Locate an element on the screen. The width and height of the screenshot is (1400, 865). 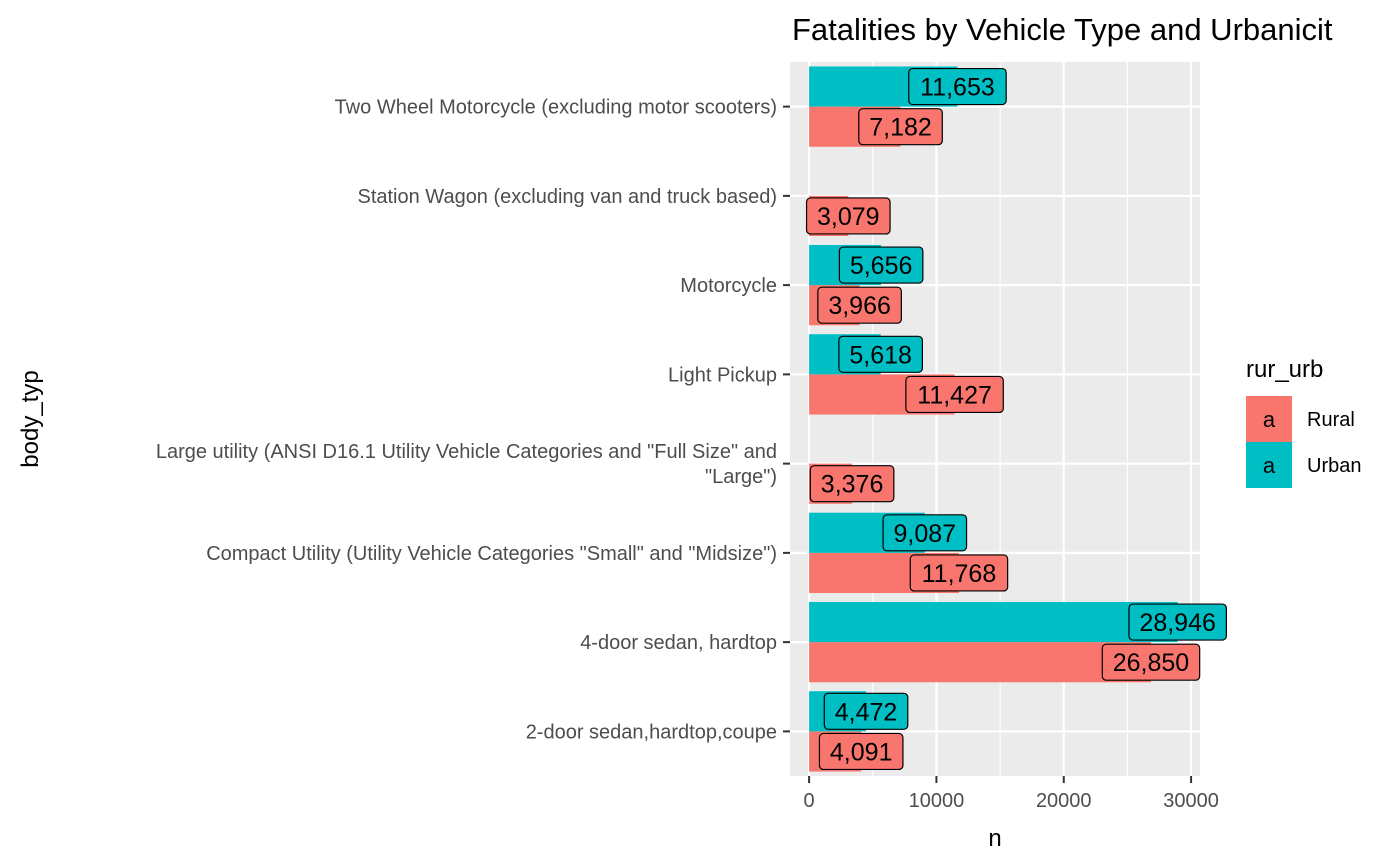
data-label-text: 11,653 is located at coordinates (957, 88).